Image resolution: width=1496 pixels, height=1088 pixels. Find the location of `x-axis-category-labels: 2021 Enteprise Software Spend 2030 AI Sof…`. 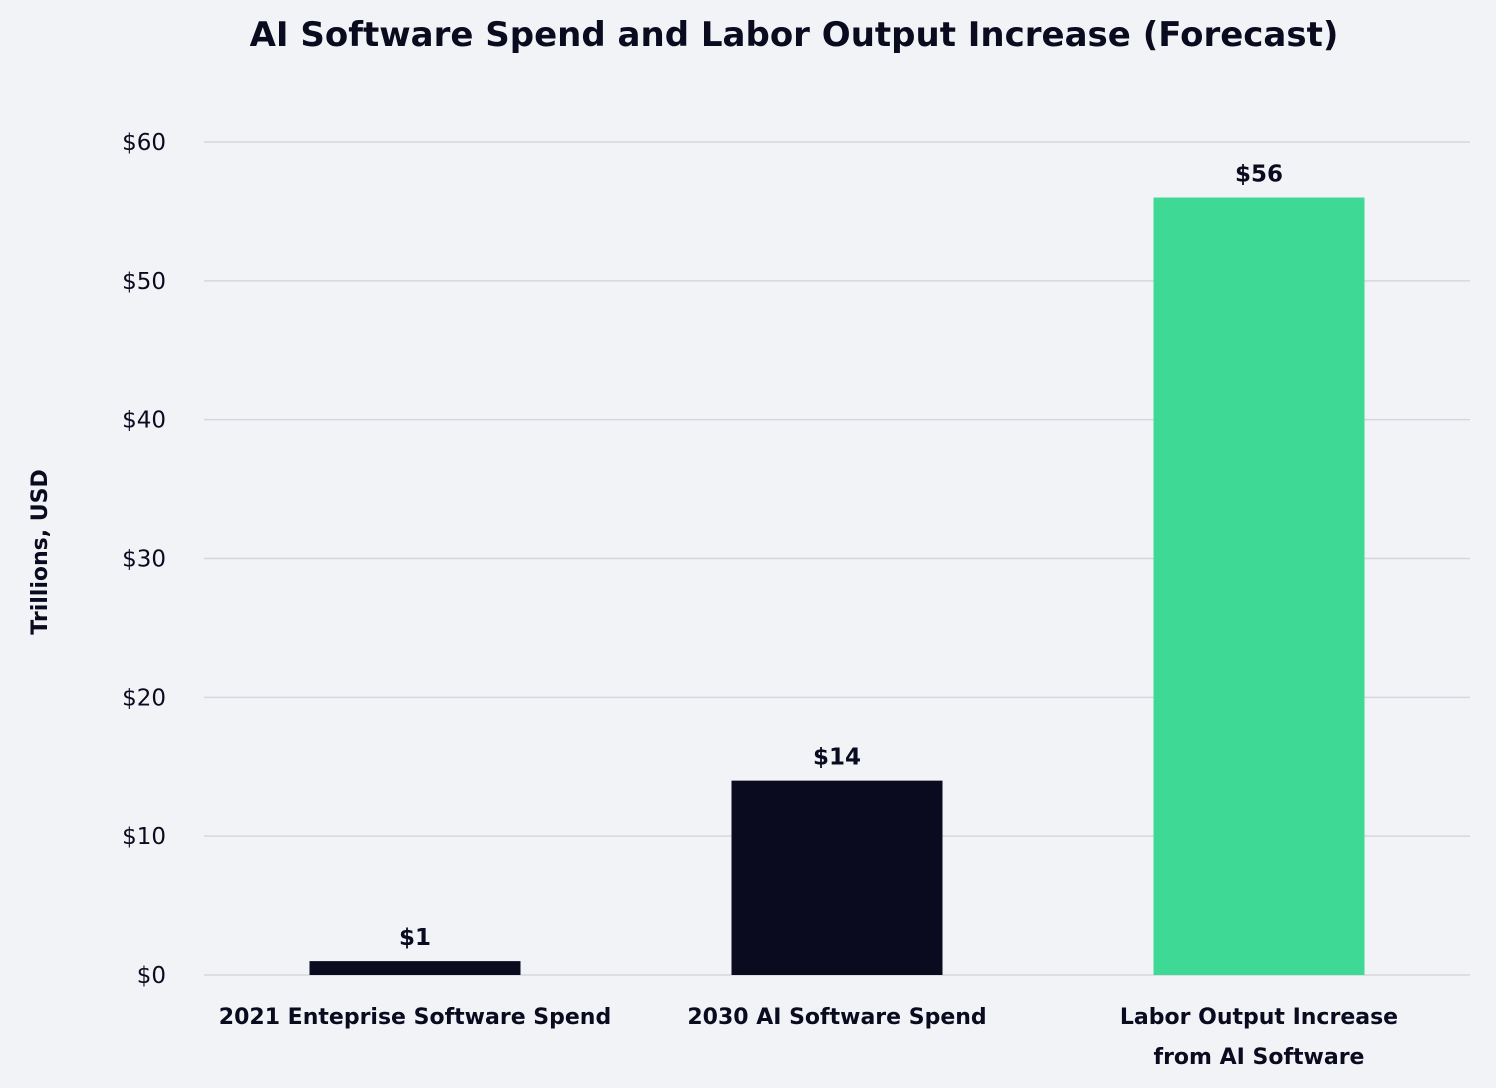

x-axis-category-labels: 2021 Enteprise Software Spend 2030 AI Sof… is located at coordinates (808, 1037).